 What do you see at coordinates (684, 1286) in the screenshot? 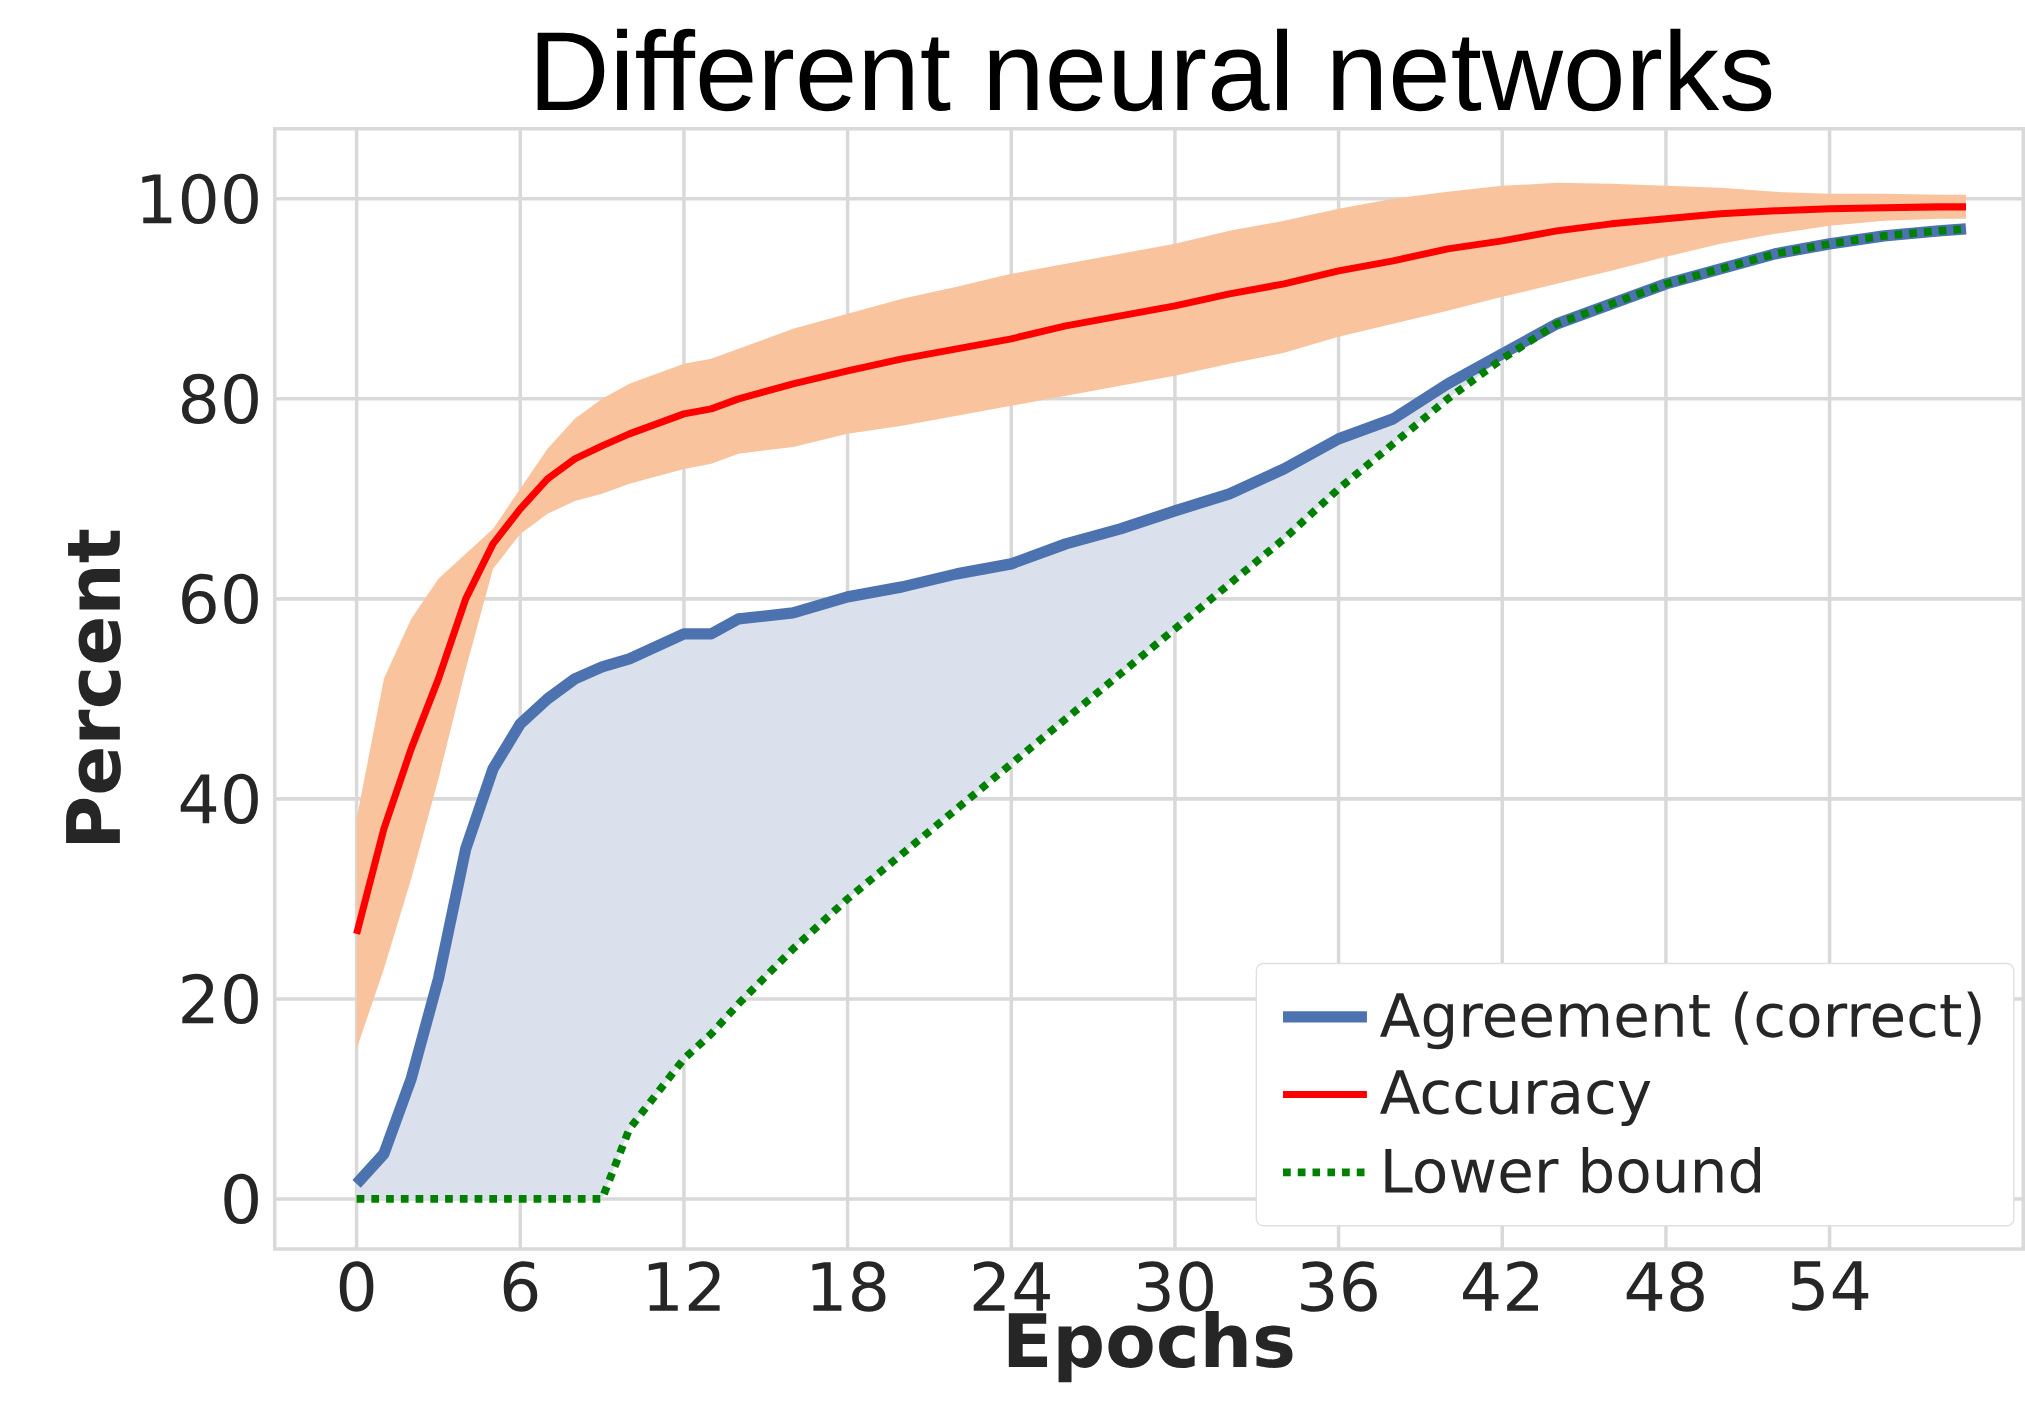
I see `x-tick-label: 12` at bounding box center [684, 1286].